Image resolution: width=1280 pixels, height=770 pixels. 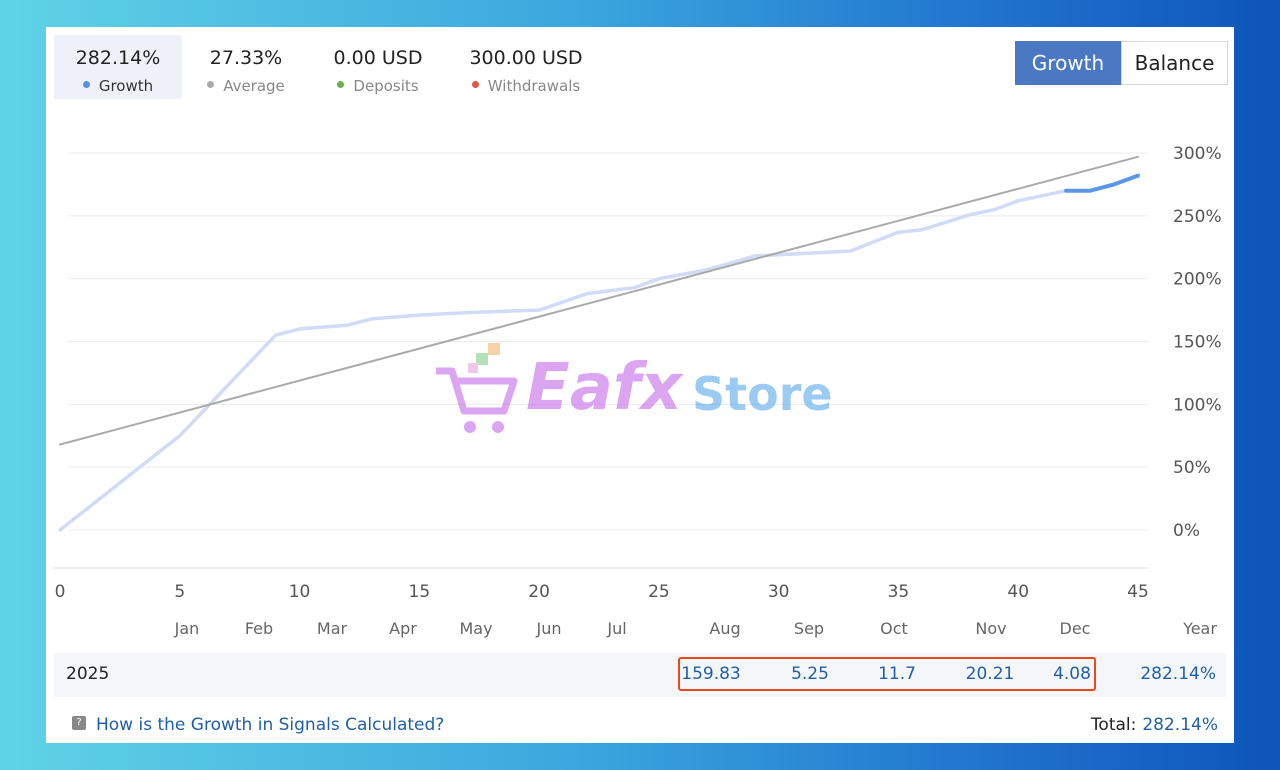 What do you see at coordinates (378, 58) in the screenshot?
I see `stat-deposits-value: 0.00 USD` at bounding box center [378, 58].